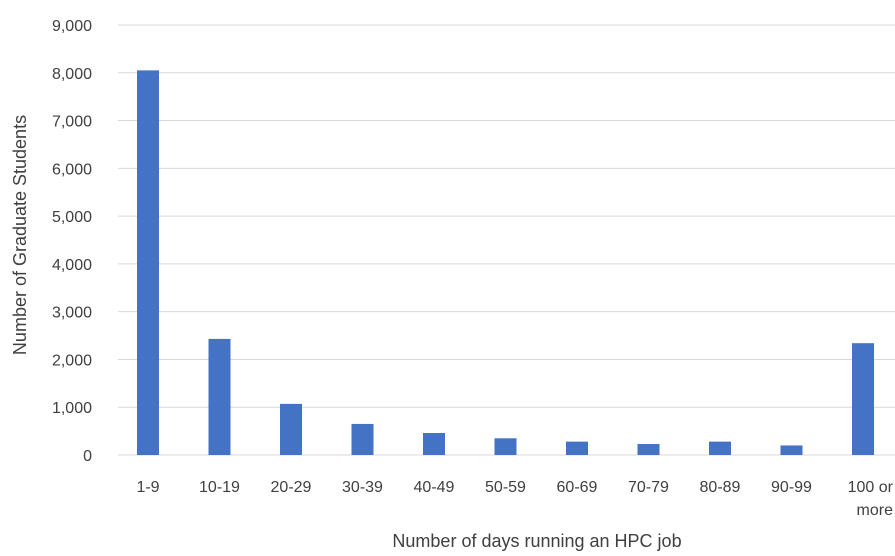  I want to click on x-tick-label: 70-79, so click(648, 487).